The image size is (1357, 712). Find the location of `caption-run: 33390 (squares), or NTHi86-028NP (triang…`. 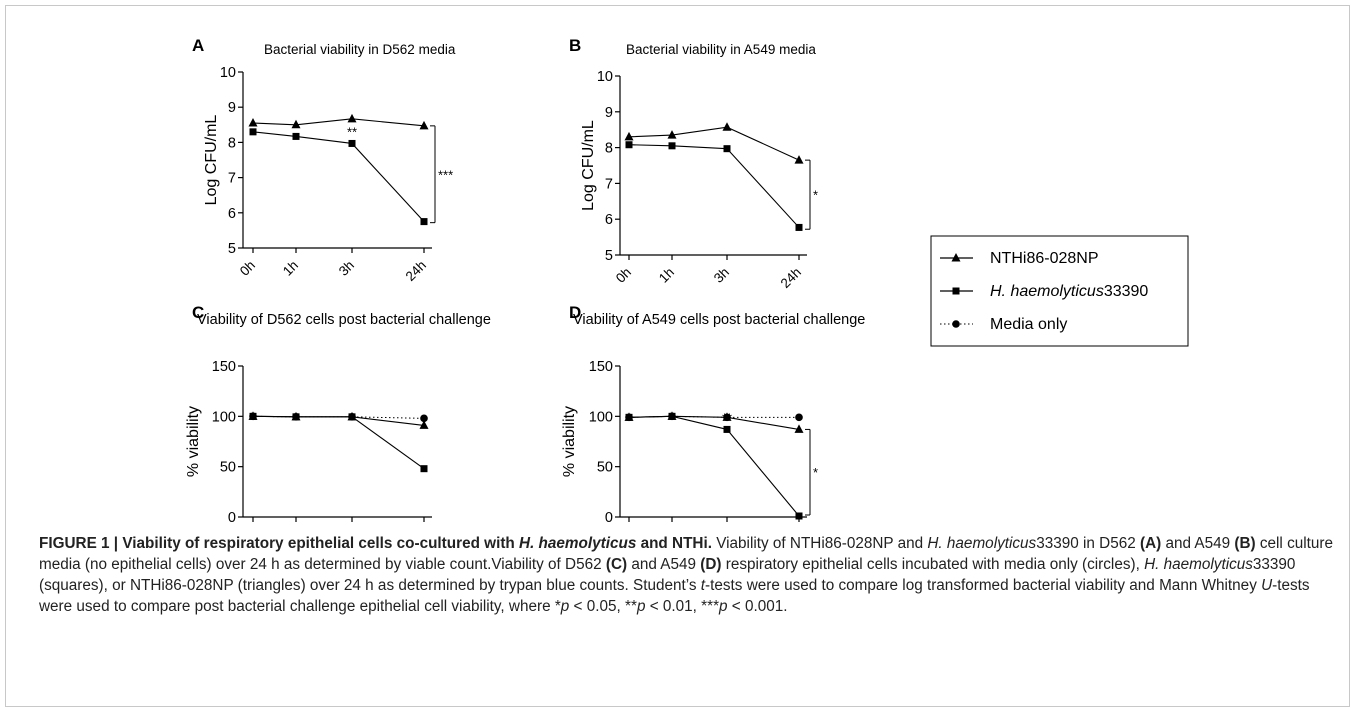

caption-run: 33390 (squares), or NTHi86-028NP (triang… is located at coordinates (667, 575).